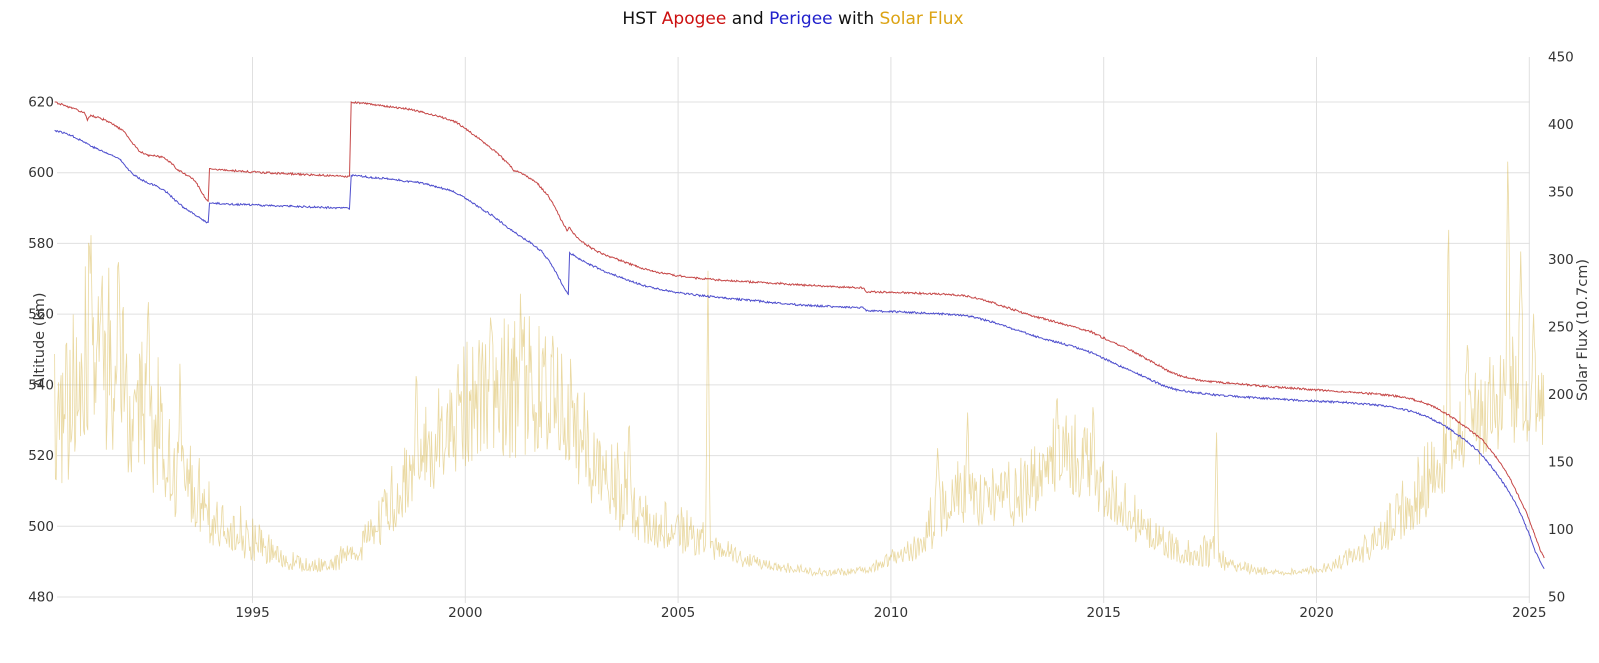  I want to click on title-with: with, so click(856, 19).